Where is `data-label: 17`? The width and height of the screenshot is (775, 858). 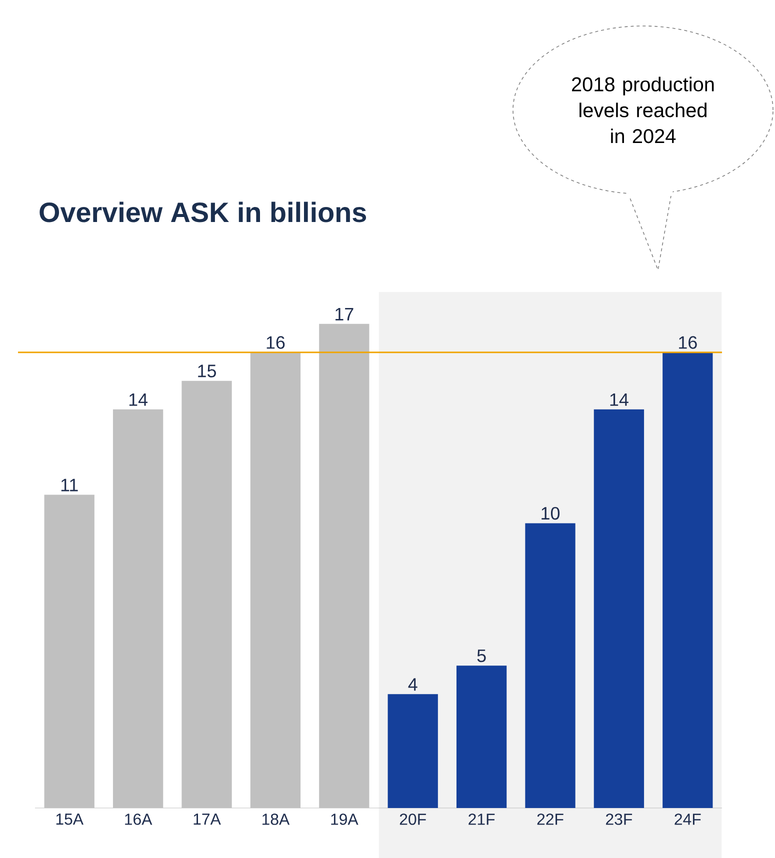
data-label: 17 is located at coordinates (345, 314).